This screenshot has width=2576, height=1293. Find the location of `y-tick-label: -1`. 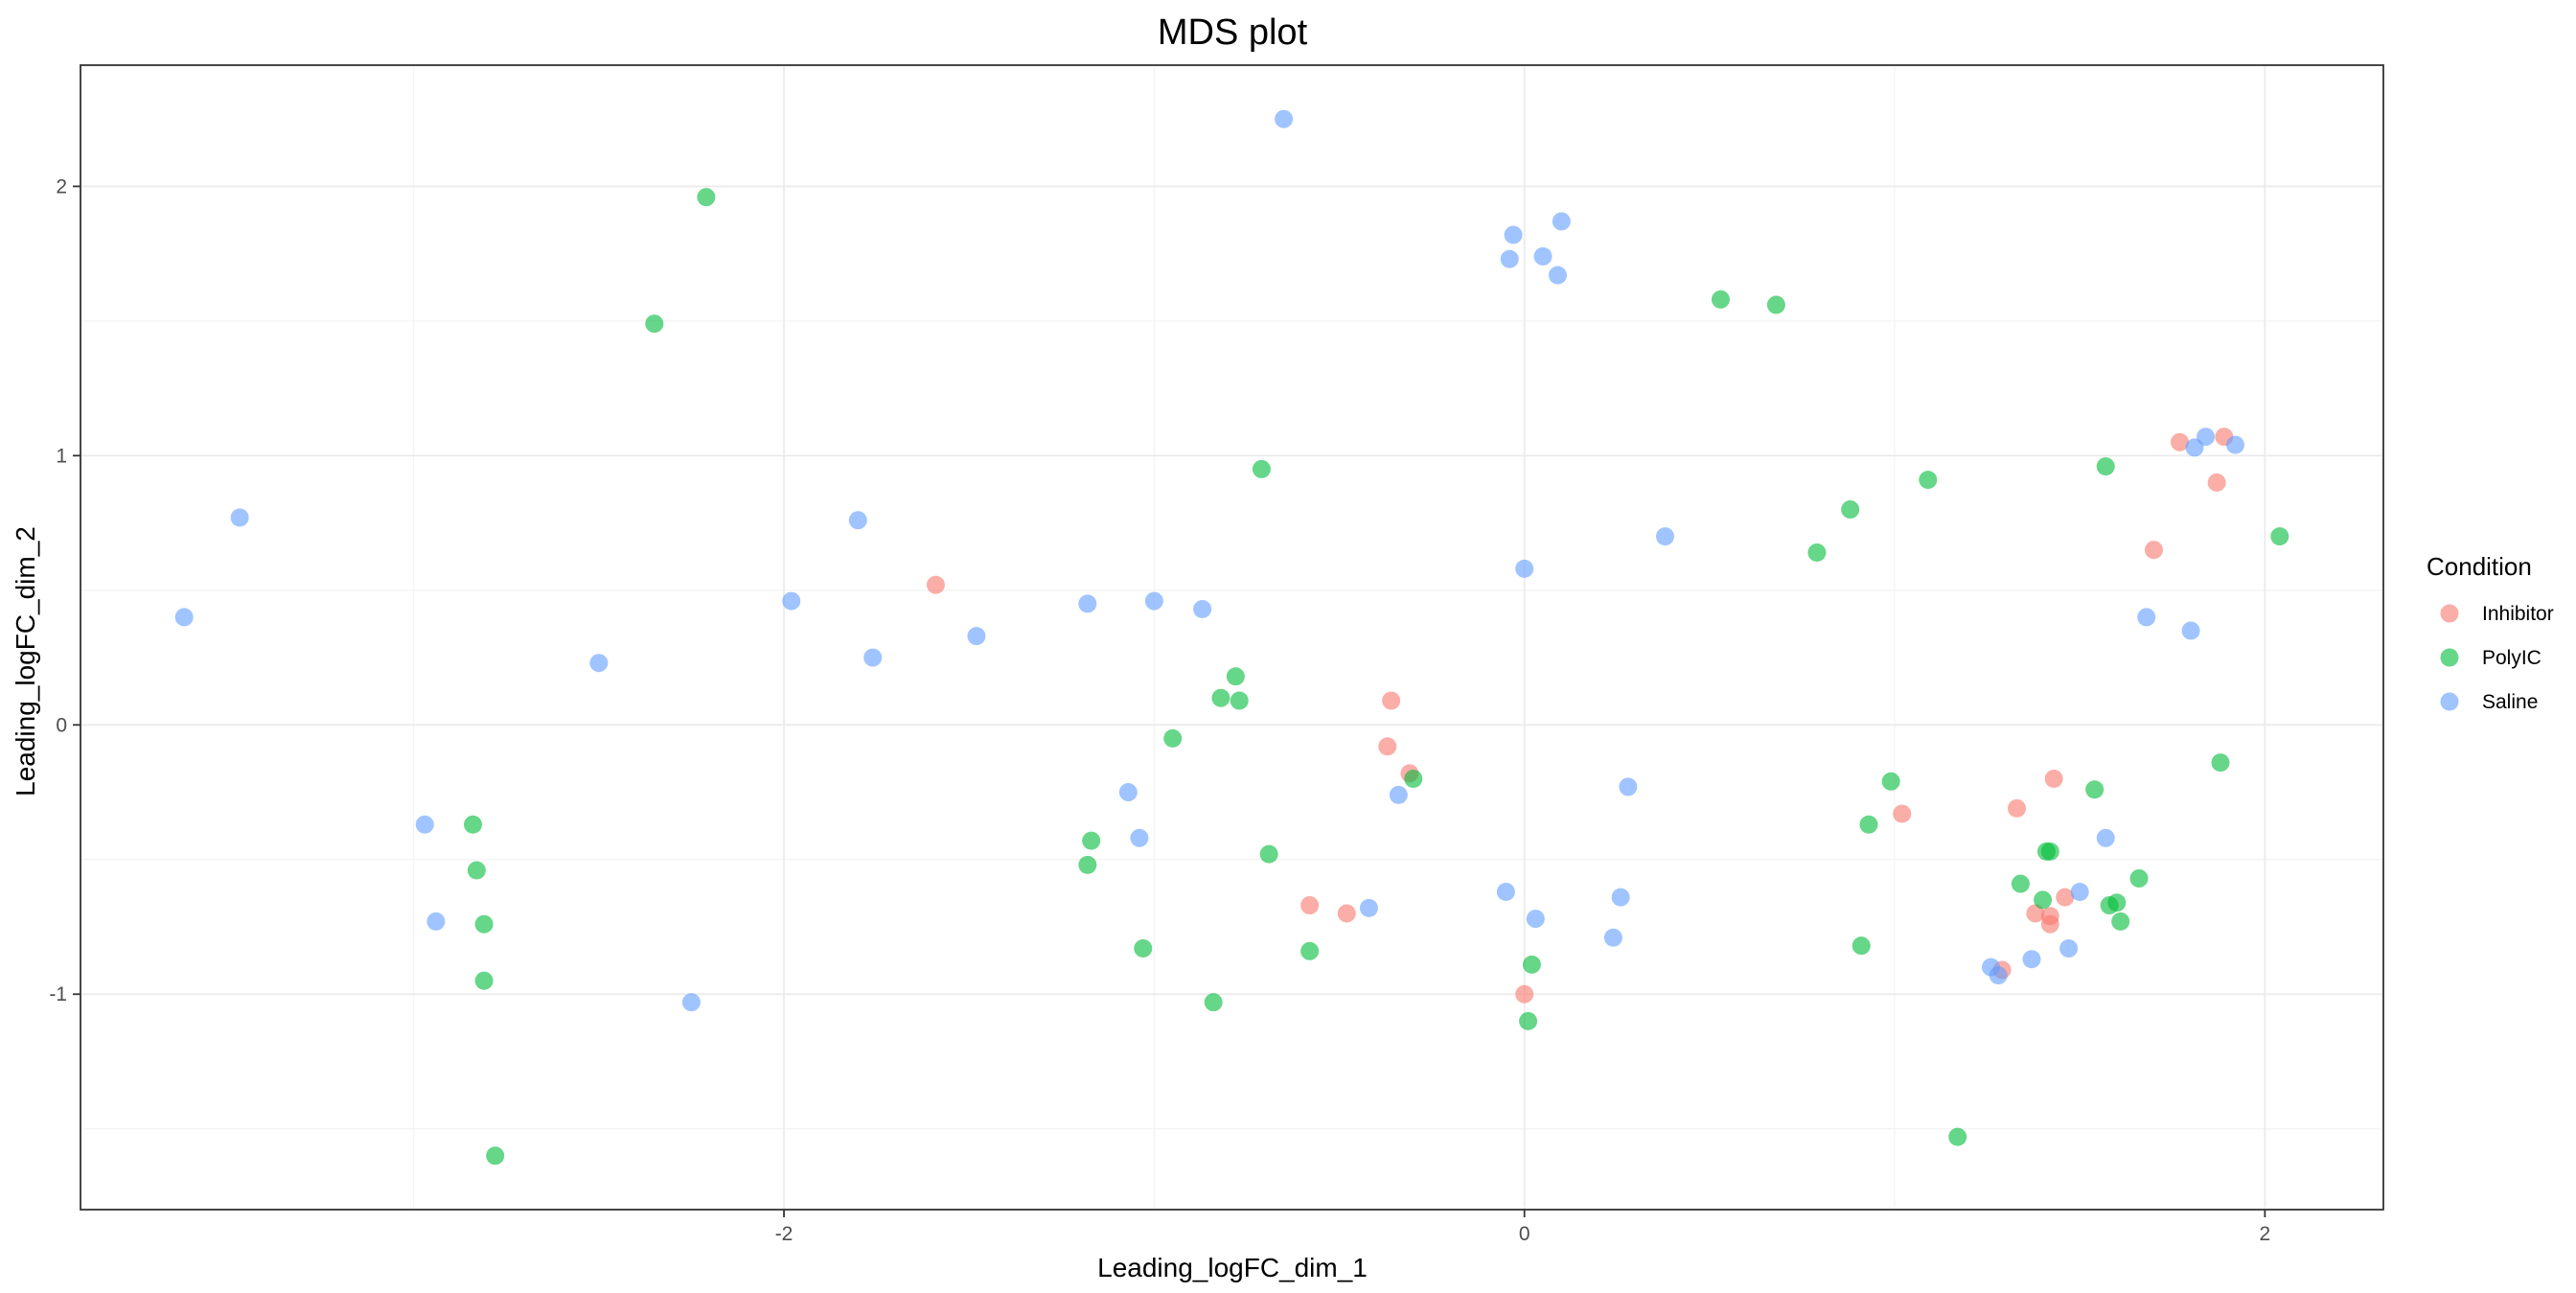

y-tick-label: -1 is located at coordinates (58, 994).